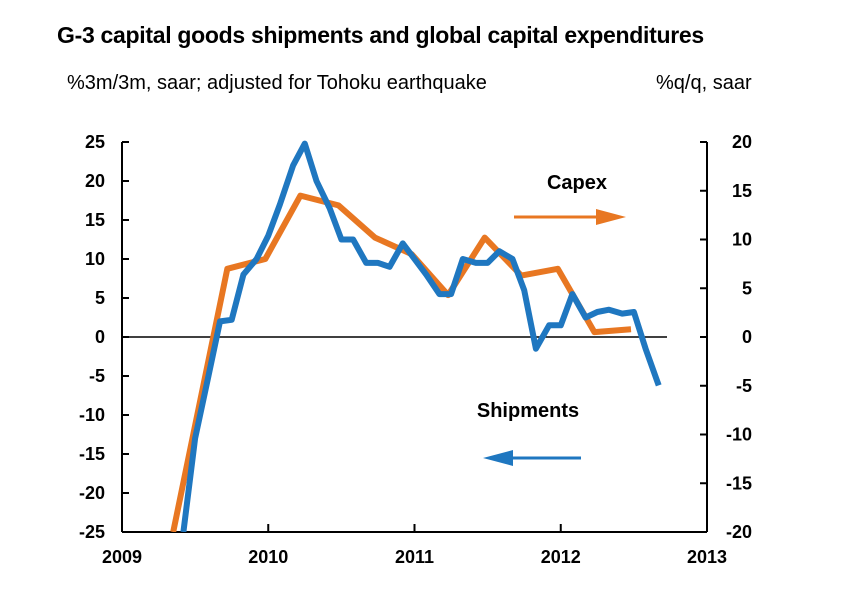 This screenshot has width=866, height=605. Describe the element at coordinates (561, 557) in the screenshot. I see `x-tick-label: 2012` at that location.